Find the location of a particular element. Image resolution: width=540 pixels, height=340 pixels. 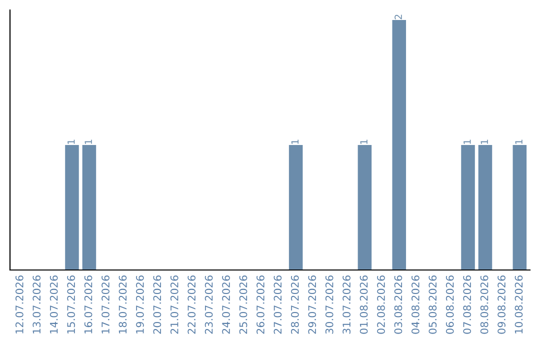

x-tick-label: 23.07.2026 is located at coordinates (208, 305).